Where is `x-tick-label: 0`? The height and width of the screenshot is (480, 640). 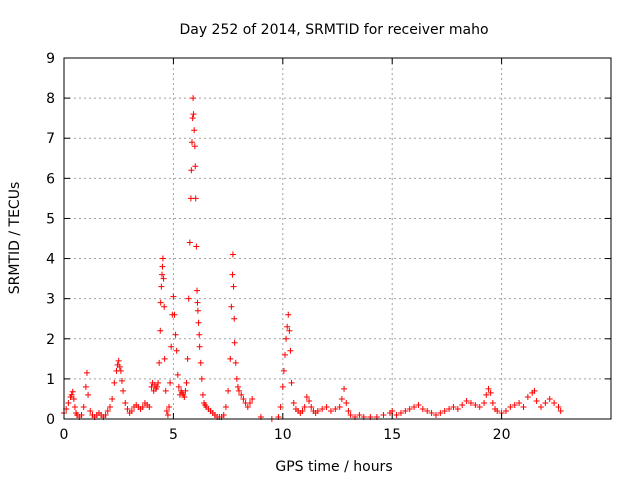 x-tick-label: 0 is located at coordinates (64, 435).